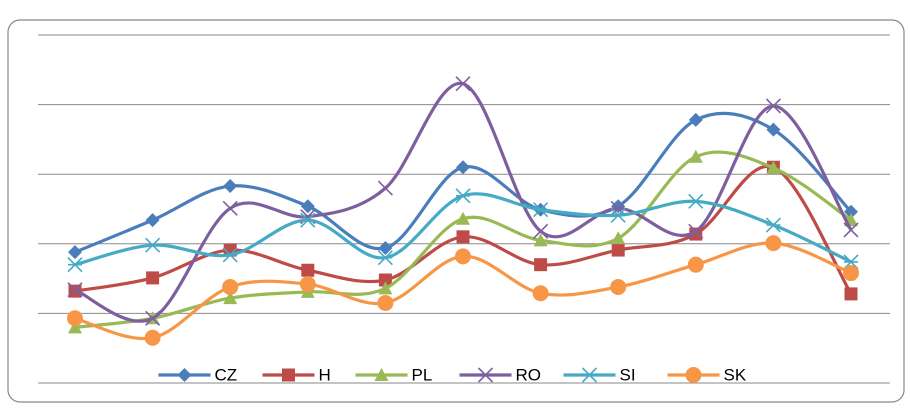  What do you see at coordinates (325, 374) in the screenshot?
I see `legend-label: H` at bounding box center [325, 374].